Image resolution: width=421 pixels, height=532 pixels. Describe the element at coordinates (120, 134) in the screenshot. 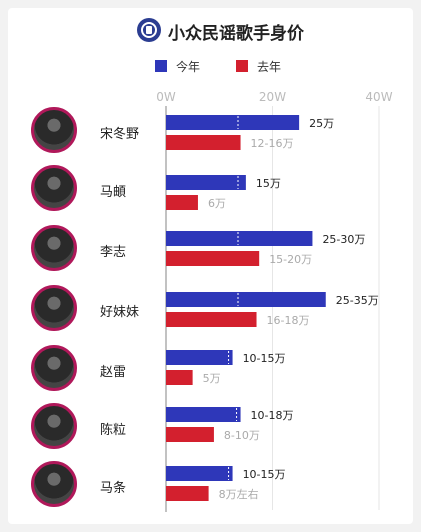

I see `singer-name-1: 宋冬野` at that location.